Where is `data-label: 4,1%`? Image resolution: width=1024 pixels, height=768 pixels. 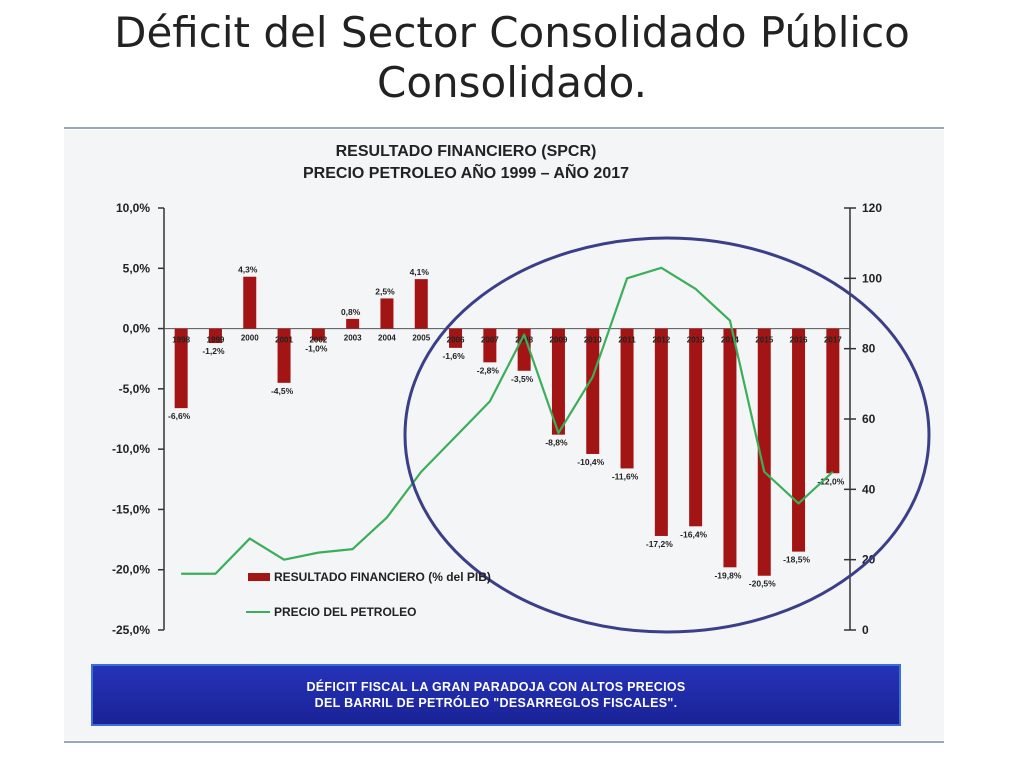
data-label: 4,1% is located at coordinates (420, 272).